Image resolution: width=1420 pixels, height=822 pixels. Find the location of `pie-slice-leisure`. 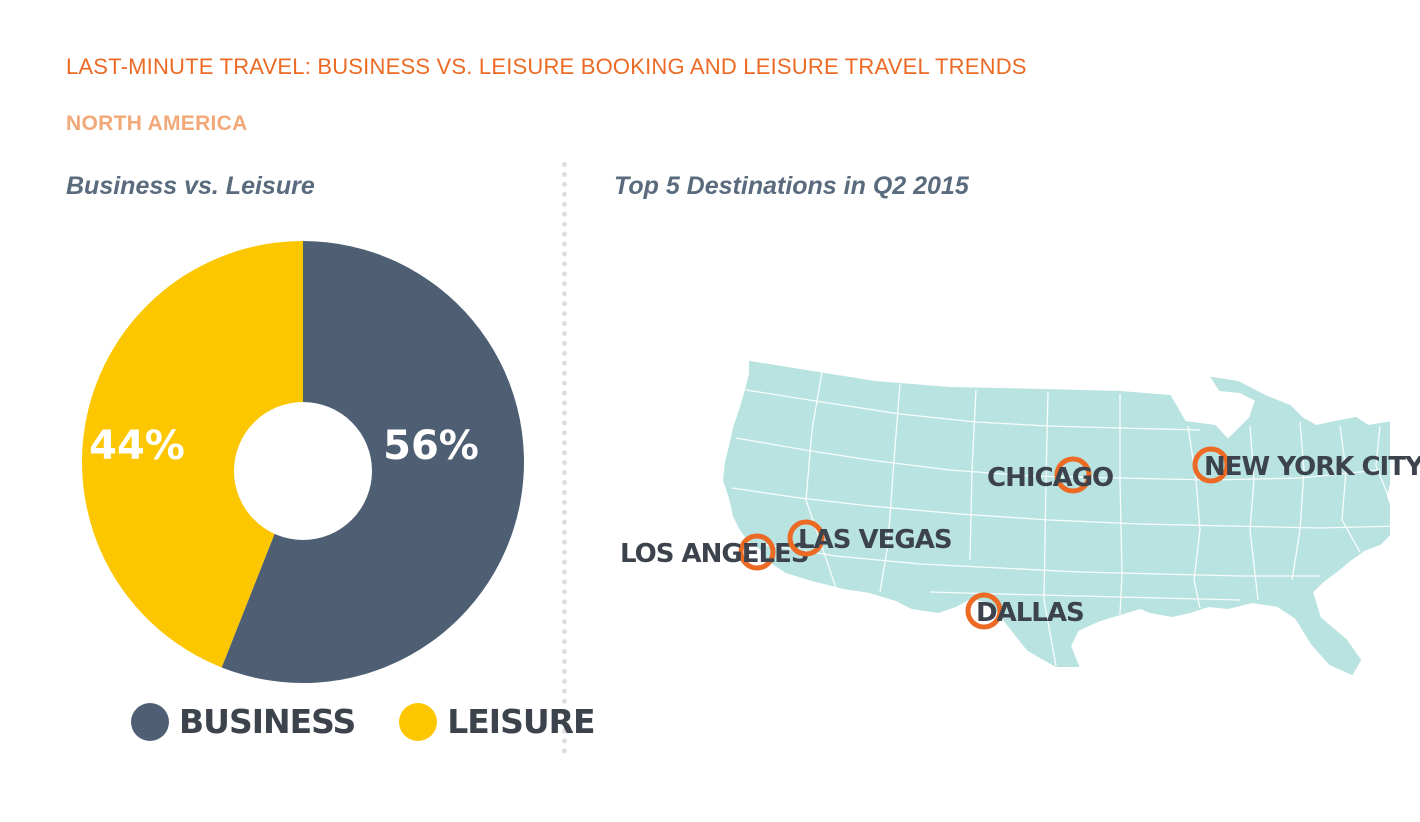

pie-slice-leisure is located at coordinates (192, 454).